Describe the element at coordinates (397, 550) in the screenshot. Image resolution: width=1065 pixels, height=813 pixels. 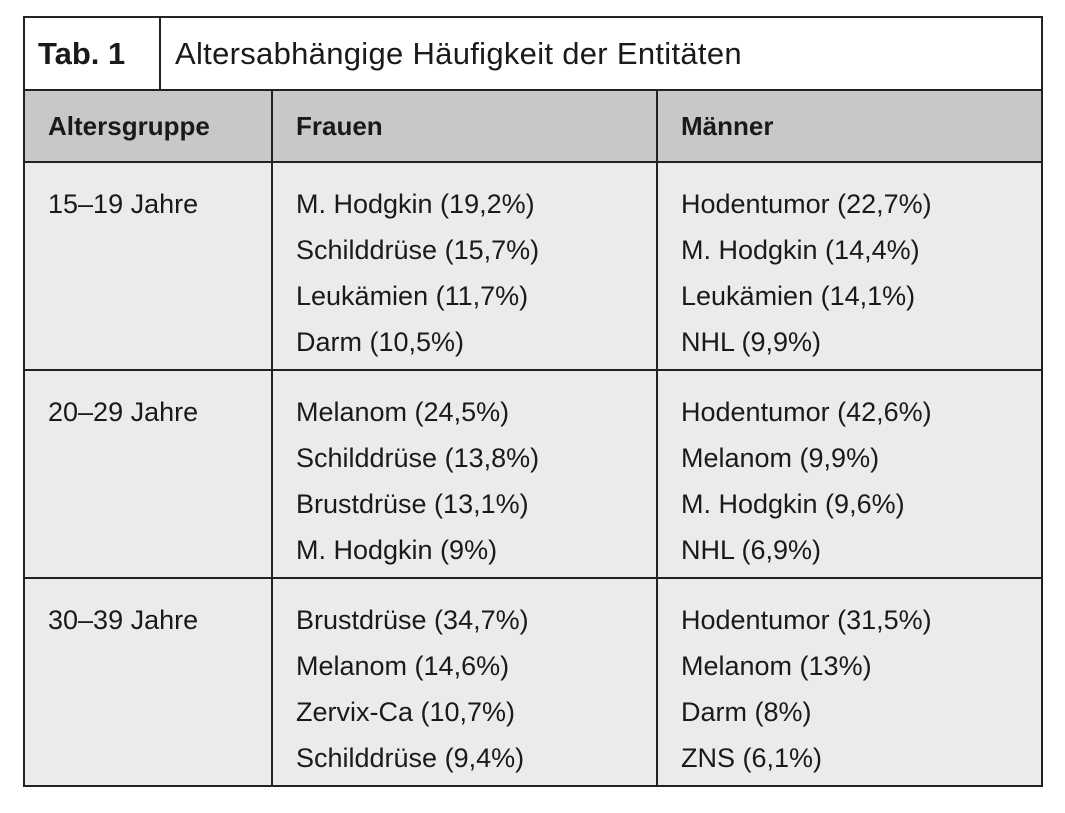
I see `women-entity: M. Hodgkin (9%)` at that location.